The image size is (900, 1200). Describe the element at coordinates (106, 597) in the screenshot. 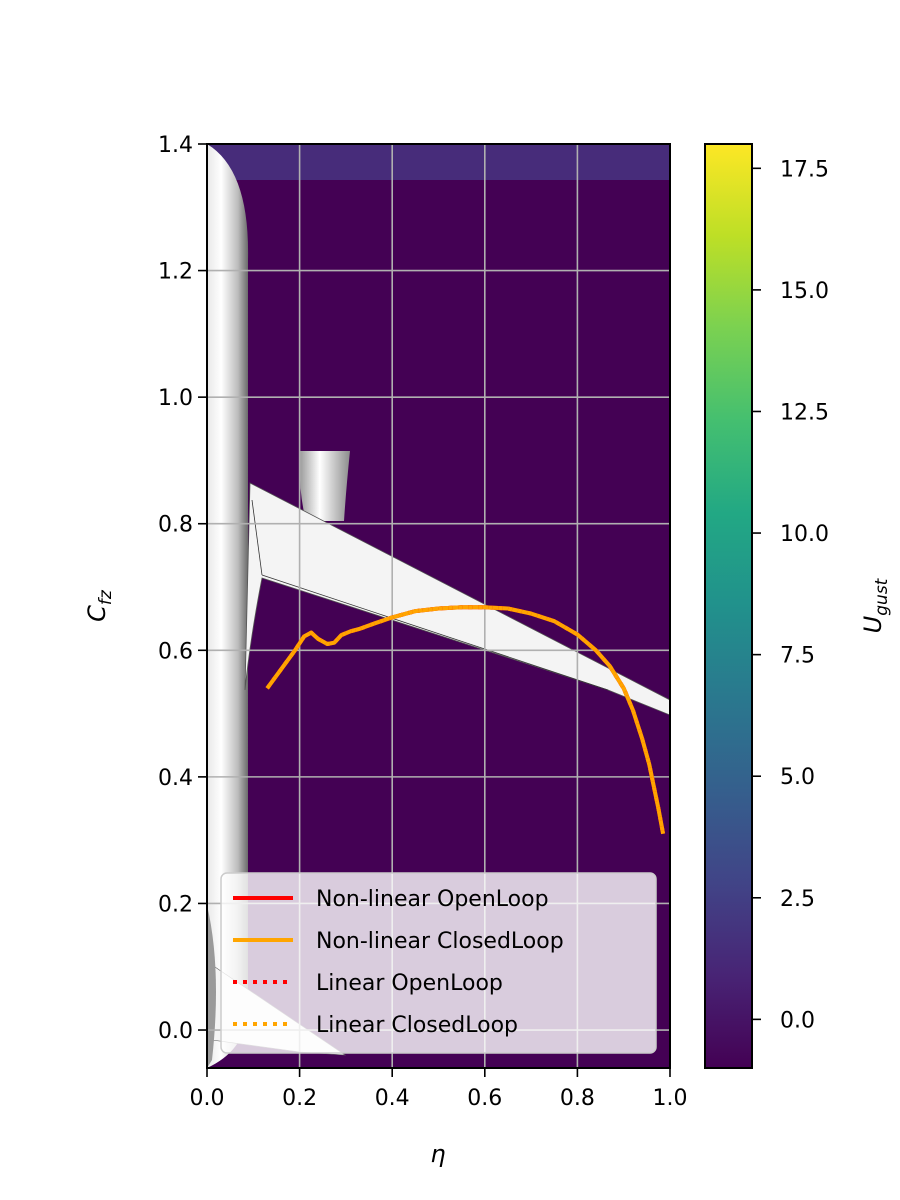

I see `y-axis-label-sub: fz` at that location.